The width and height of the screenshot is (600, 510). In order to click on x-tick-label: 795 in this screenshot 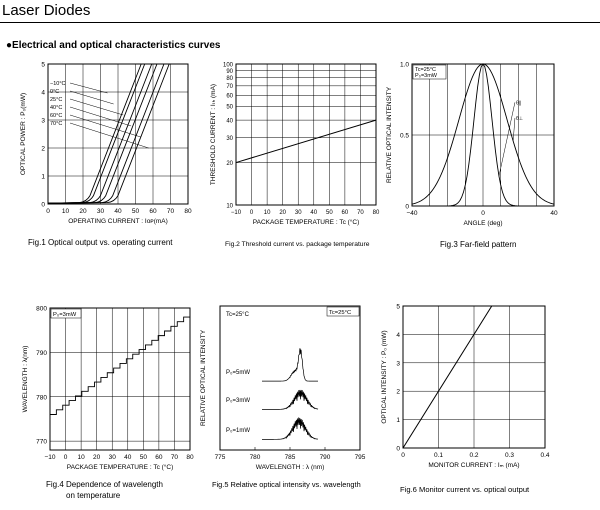, I will do `click(360, 457)`.